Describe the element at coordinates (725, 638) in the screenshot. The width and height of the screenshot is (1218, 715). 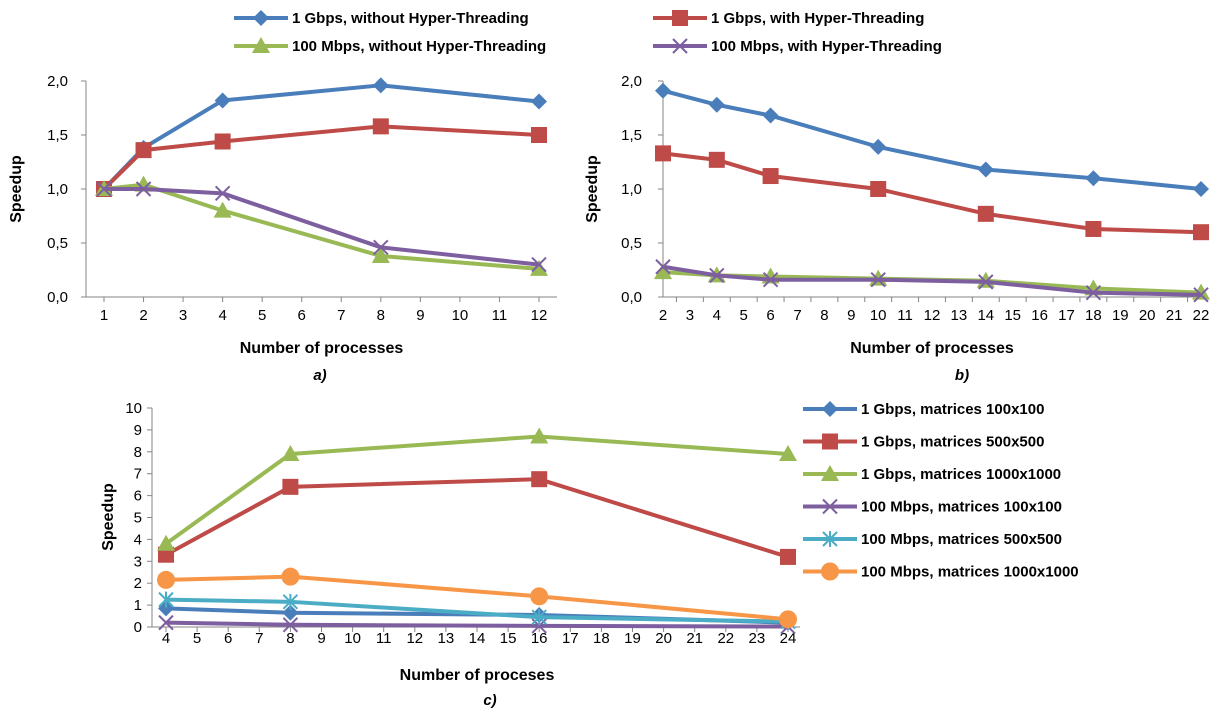
I see `x-tick-label: 22` at that location.